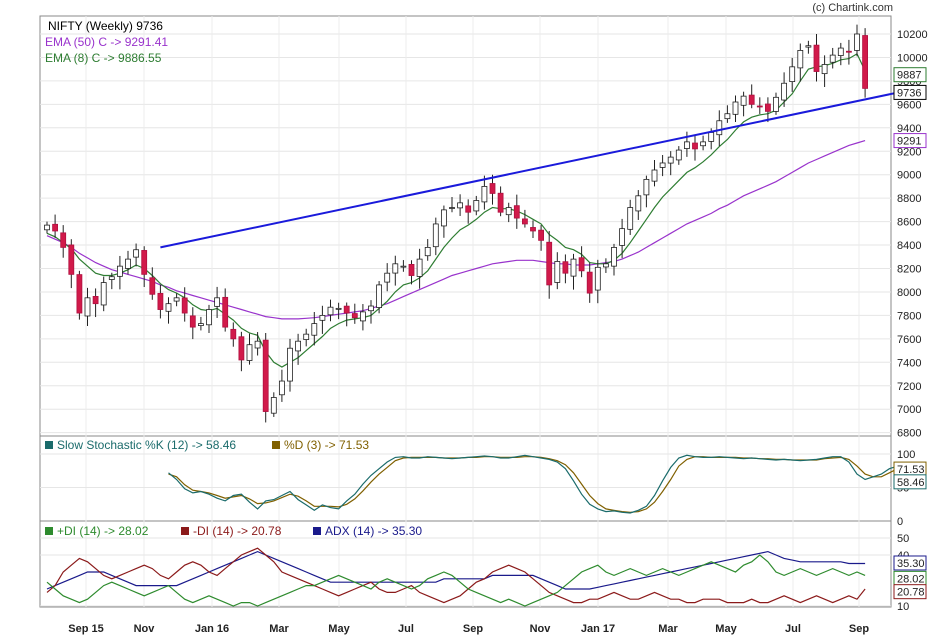 This screenshot has height=637, width=930. What do you see at coordinates (909, 363) in the screenshot?
I see `price-y-tick: 7400` at bounding box center [909, 363].